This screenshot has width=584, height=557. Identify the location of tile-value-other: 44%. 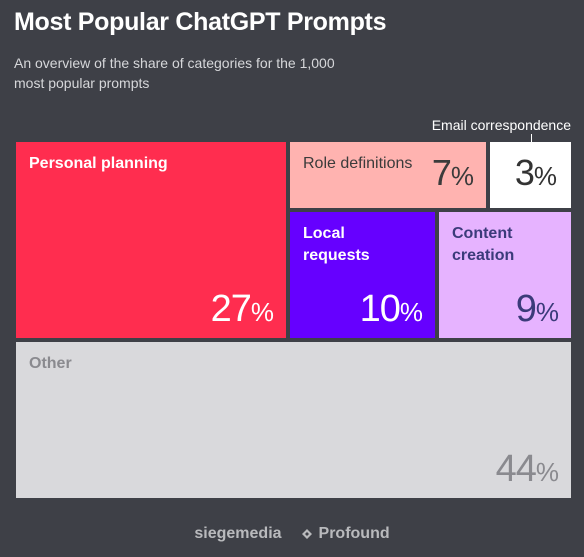
(527, 469).